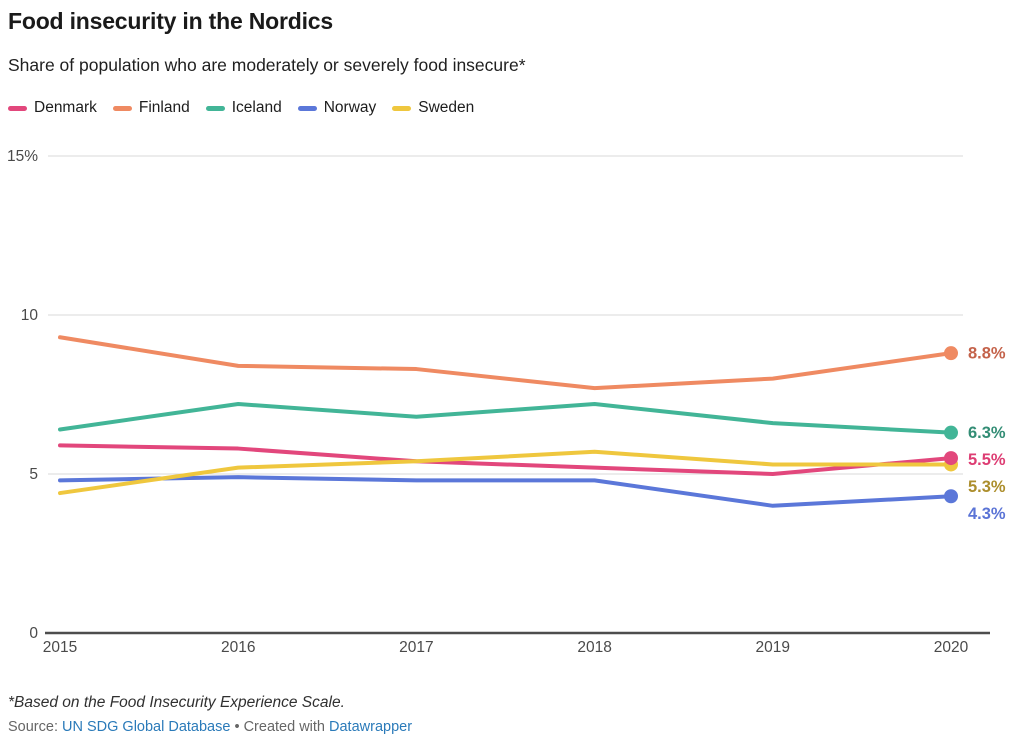  I want to click on legend-item-finland: Finland, so click(151, 108).